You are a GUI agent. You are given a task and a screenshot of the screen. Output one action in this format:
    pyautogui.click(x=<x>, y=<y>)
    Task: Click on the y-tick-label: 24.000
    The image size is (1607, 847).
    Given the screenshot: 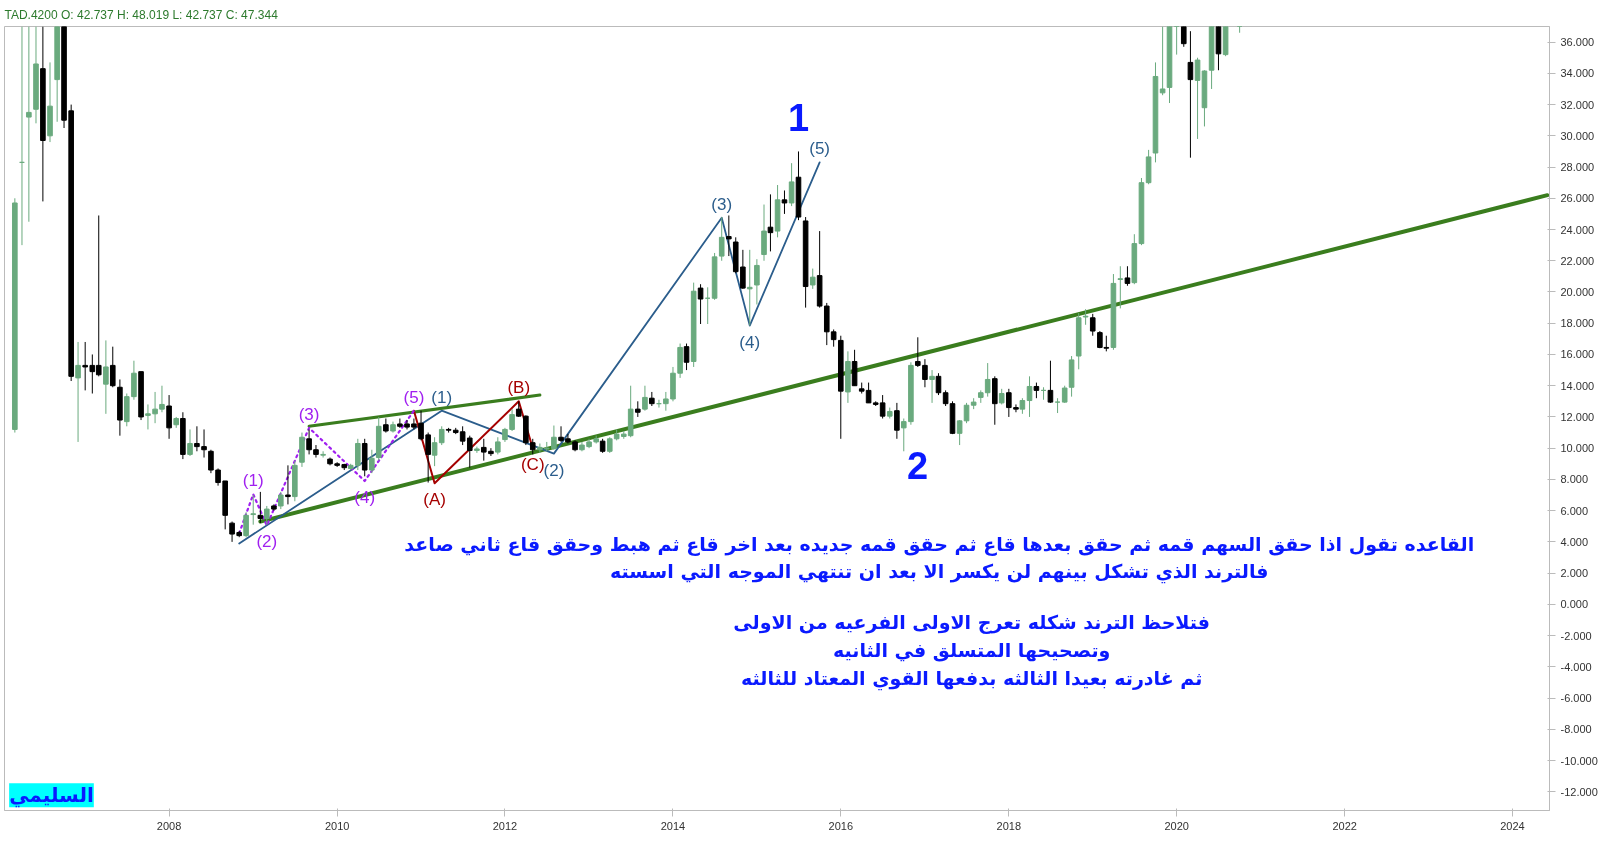 What is the action you would take?
    pyautogui.click(x=1577, y=229)
    